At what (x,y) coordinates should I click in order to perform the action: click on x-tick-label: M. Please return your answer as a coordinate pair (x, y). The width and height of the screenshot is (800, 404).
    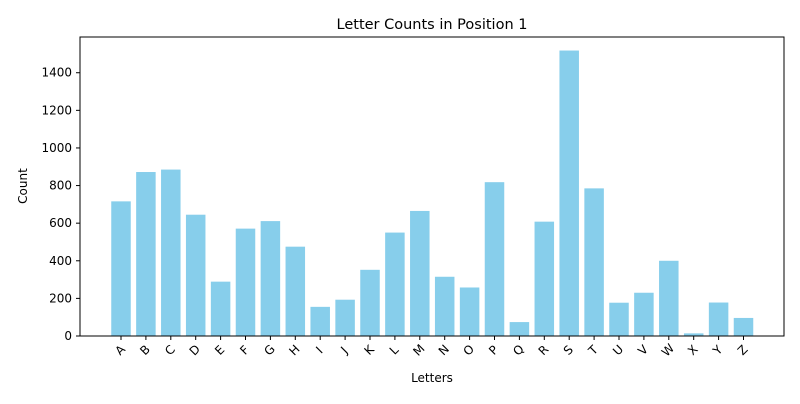
    Looking at the image, I should click on (418, 350).